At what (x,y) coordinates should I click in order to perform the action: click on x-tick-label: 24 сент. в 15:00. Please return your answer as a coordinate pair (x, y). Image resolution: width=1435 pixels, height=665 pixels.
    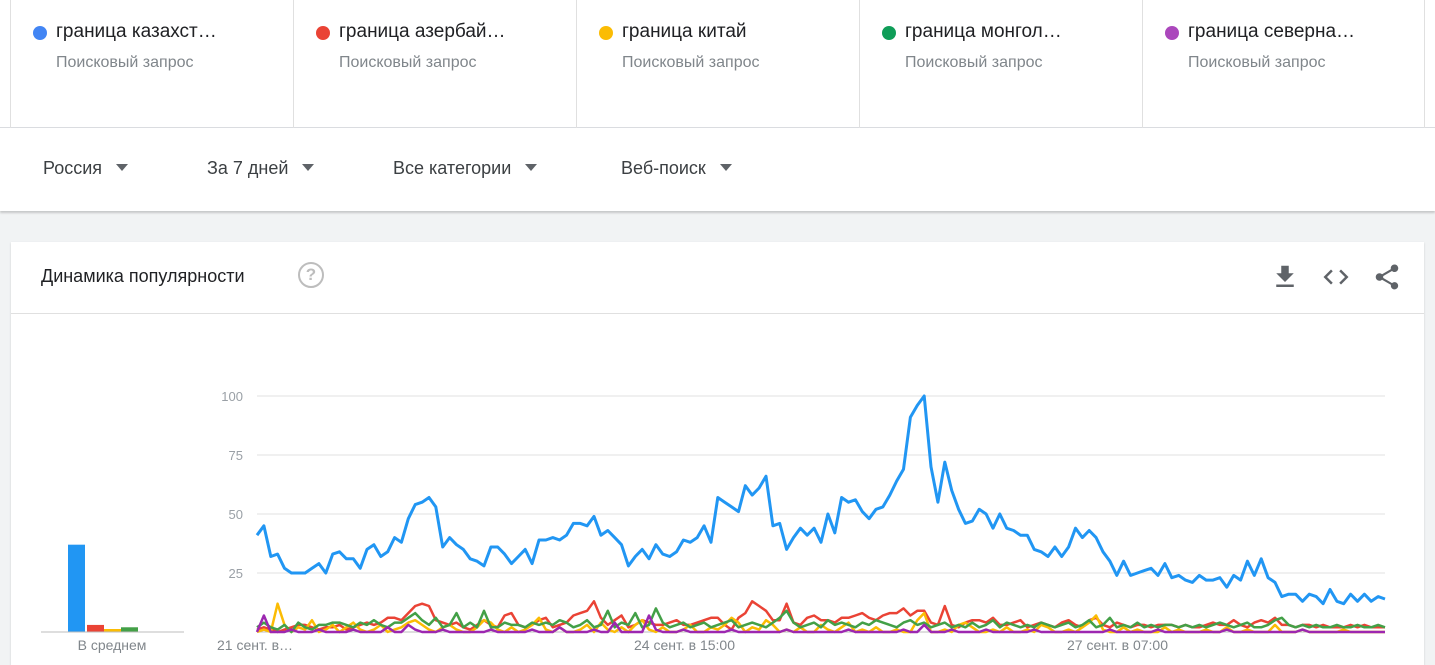
    Looking at the image, I should click on (684, 645).